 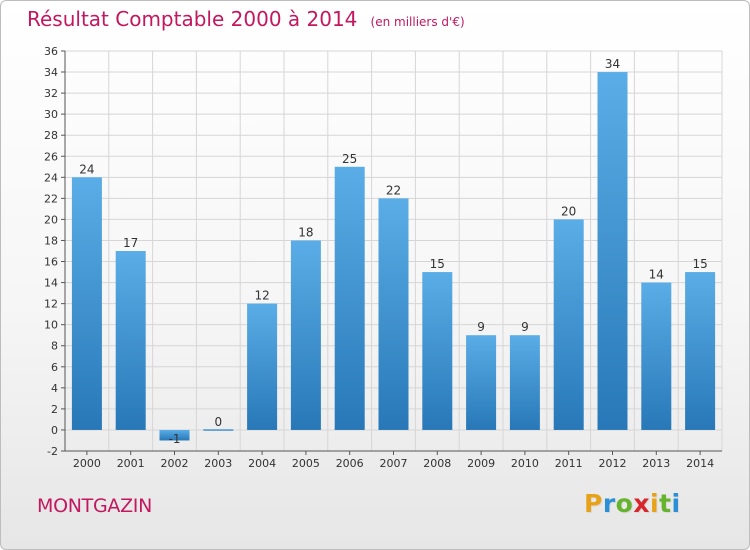 I want to click on data-label-2005: 18, so click(x=305, y=232).